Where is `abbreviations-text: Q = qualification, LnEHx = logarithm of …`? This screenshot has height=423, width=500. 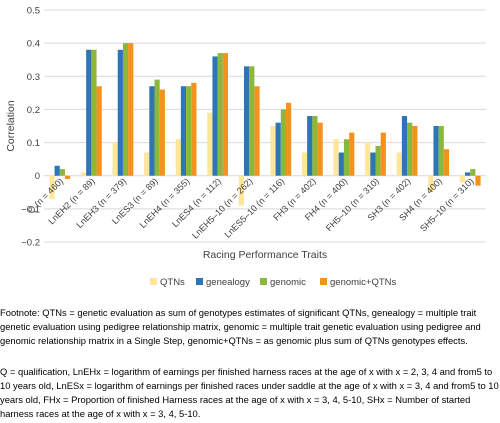
abbreviations-text: Q = qualification, LnEHx = logarithm of … is located at coordinates (249, 392).